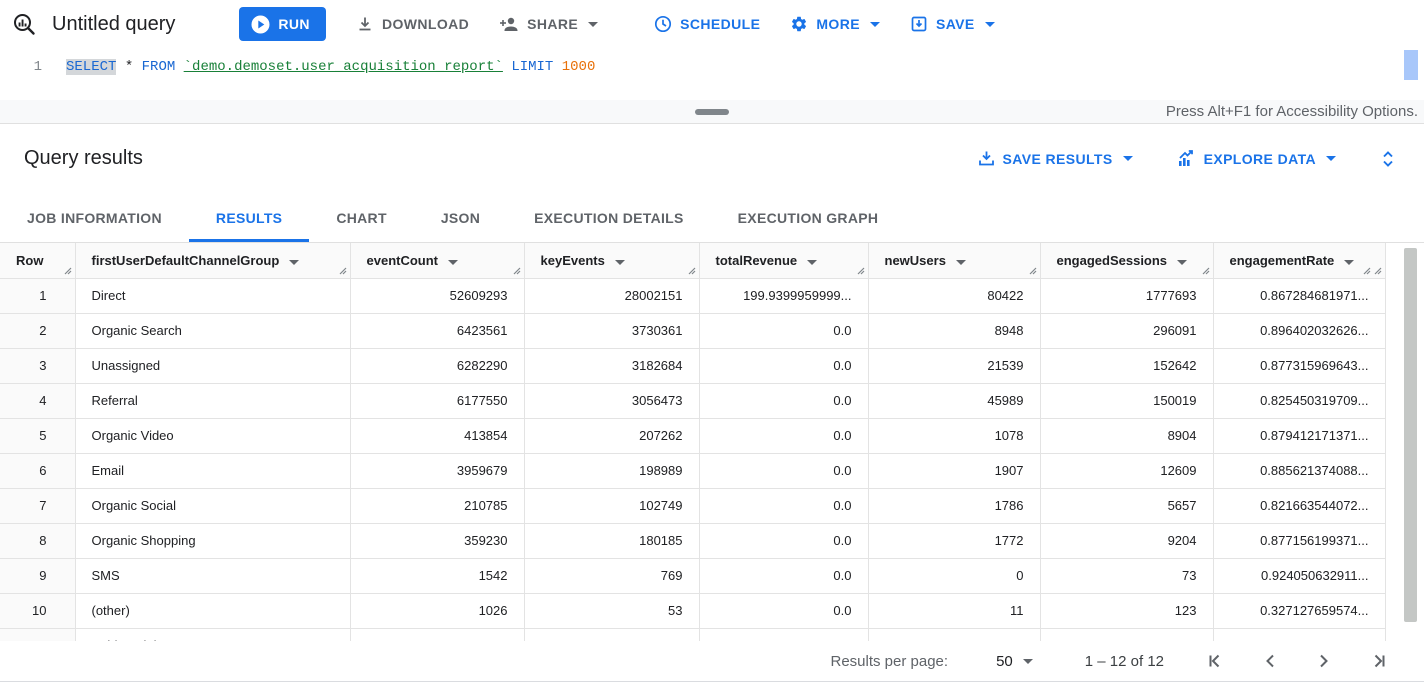  Describe the element at coordinates (1378, 661) in the screenshot. I see `last-page-button` at that location.